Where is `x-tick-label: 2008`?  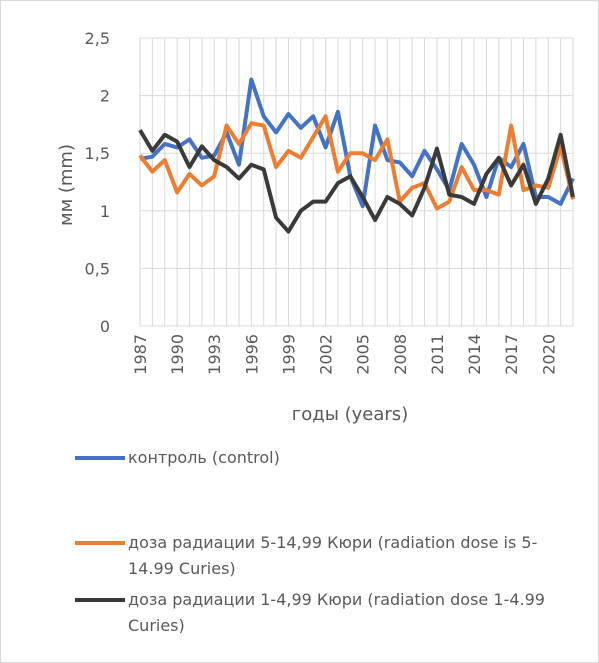 x-tick-label: 2008 is located at coordinates (400, 354).